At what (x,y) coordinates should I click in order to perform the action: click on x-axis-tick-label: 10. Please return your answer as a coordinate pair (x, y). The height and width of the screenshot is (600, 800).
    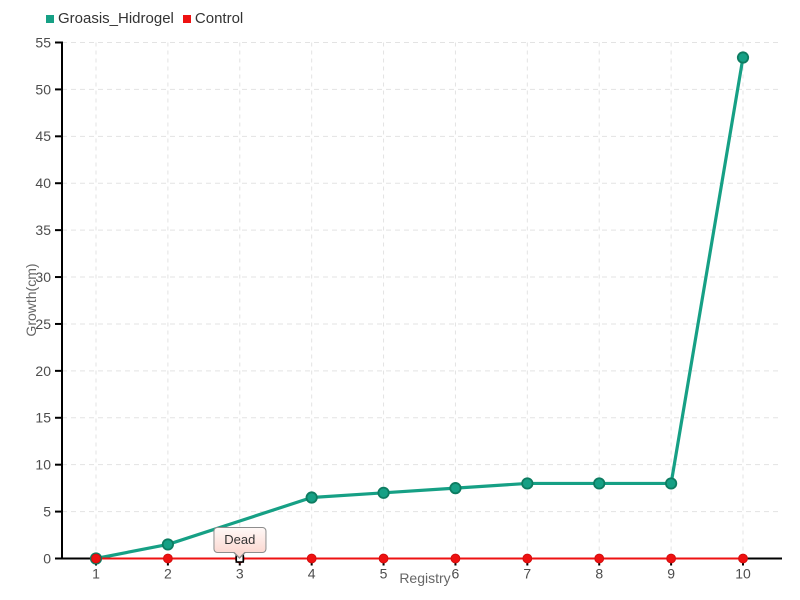
    Looking at the image, I should click on (743, 574).